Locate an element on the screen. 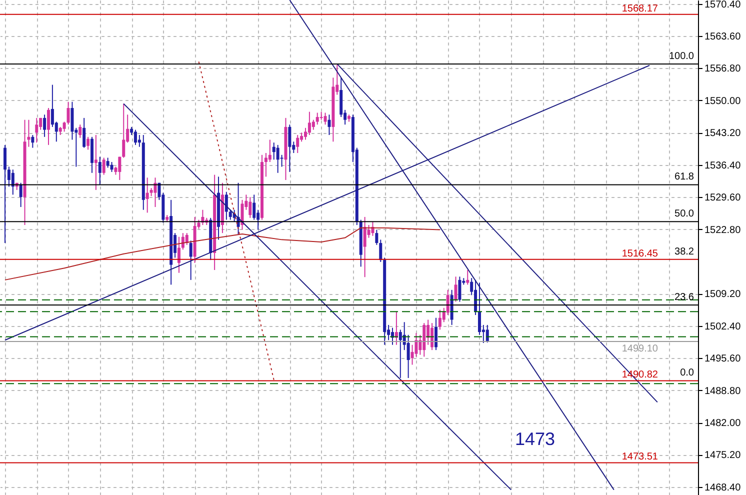 This screenshot has height=495, width=746. y-tick-label: 1570.40 is located at coordinates (723, 5).